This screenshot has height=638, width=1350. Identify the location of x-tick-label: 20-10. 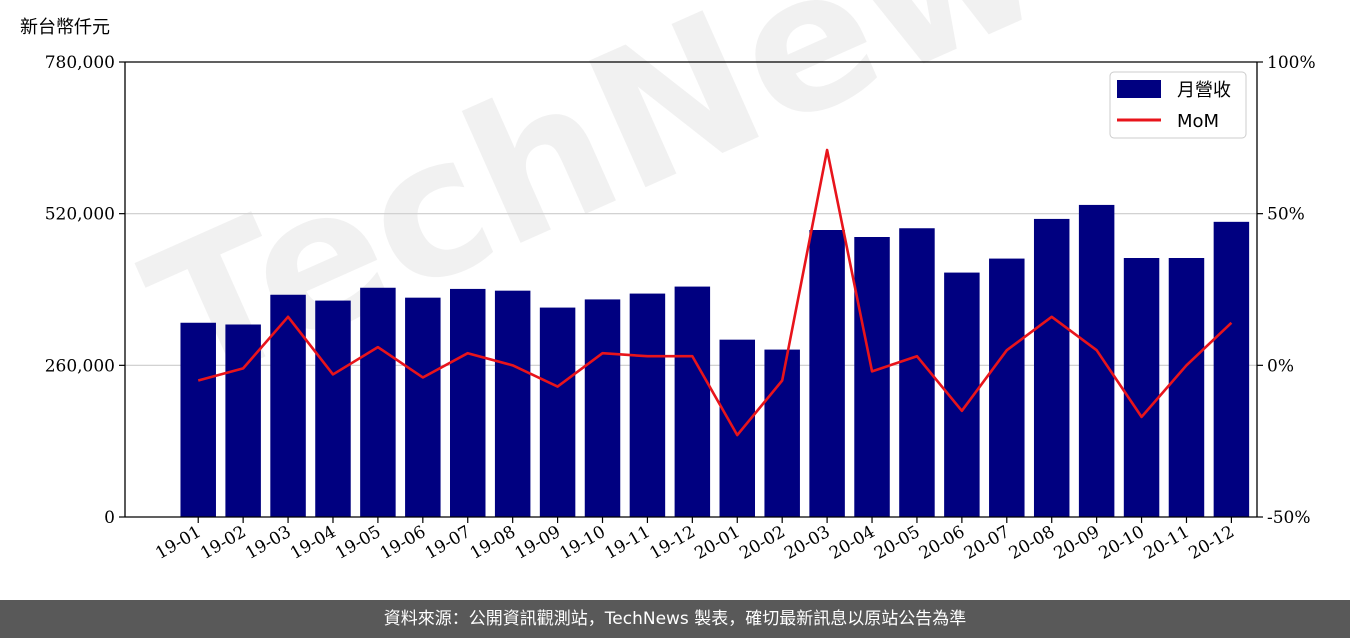
(1122, 543).